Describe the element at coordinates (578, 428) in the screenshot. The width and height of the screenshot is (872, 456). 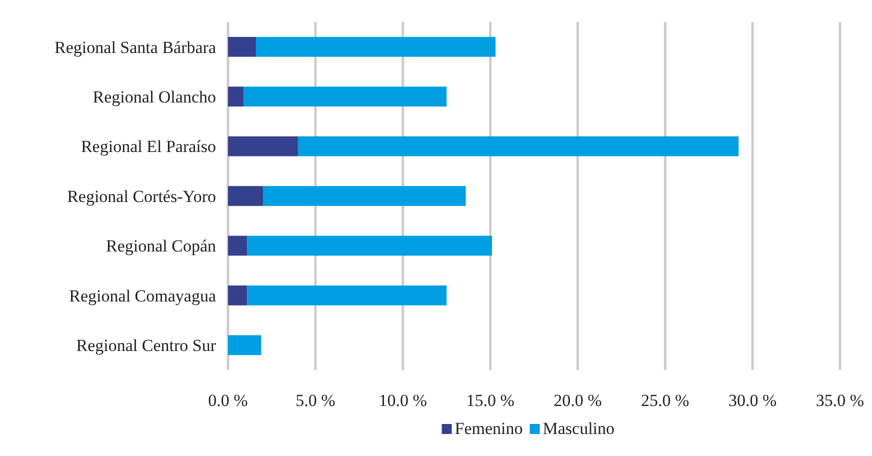
I see `legend-label: Masculino` at that location.